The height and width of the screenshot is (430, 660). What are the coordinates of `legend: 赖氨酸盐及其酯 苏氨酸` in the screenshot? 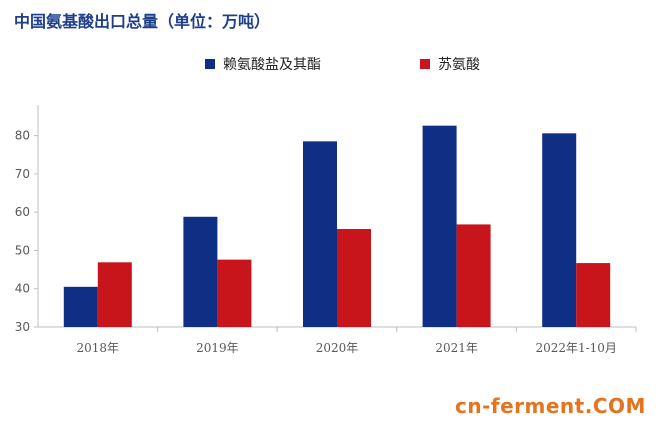 It's located at (330, 64).